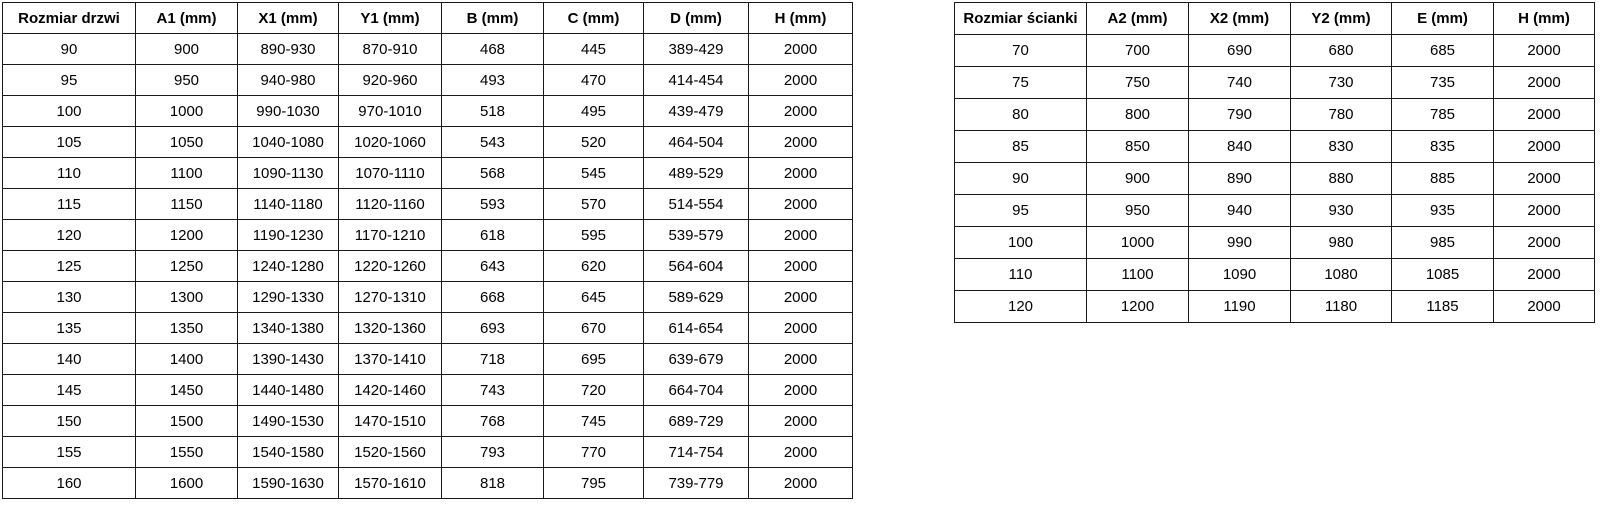 The image size is (1600, 514). I want to click on table-cell: 664-704, so click(696, 390).